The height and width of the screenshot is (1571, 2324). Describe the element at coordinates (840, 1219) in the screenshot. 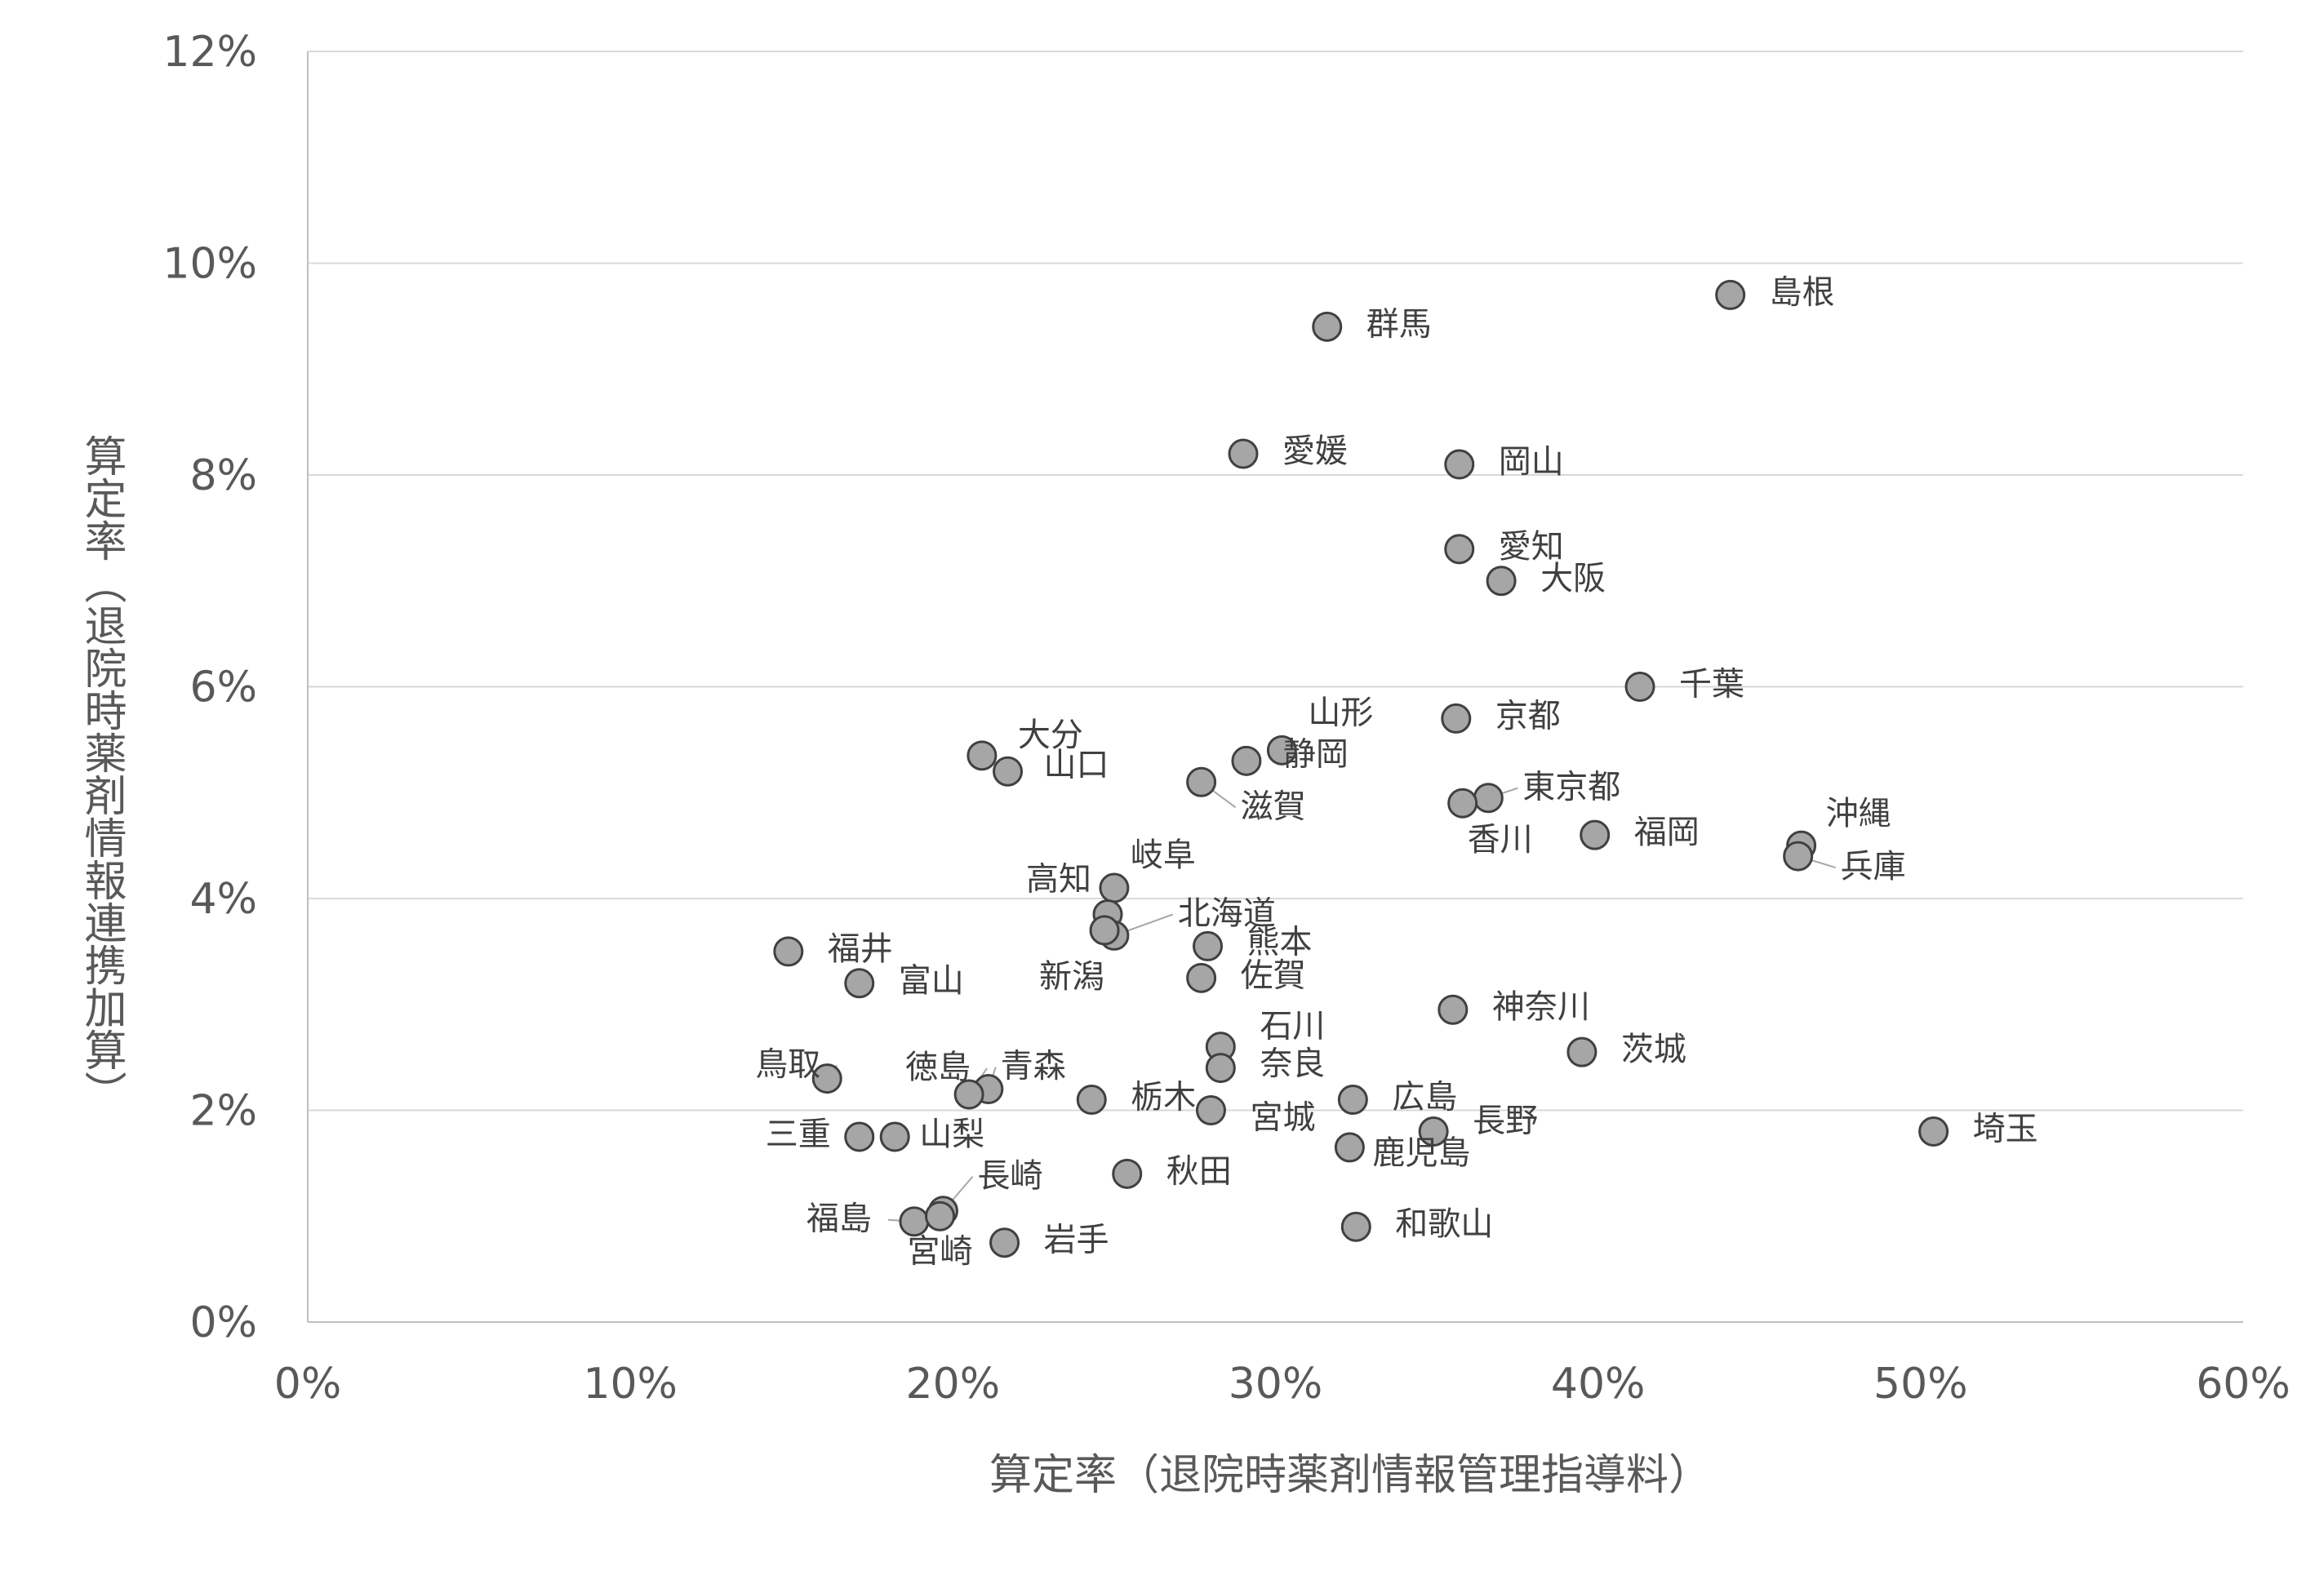

I see `point-label: 福島` at that location.